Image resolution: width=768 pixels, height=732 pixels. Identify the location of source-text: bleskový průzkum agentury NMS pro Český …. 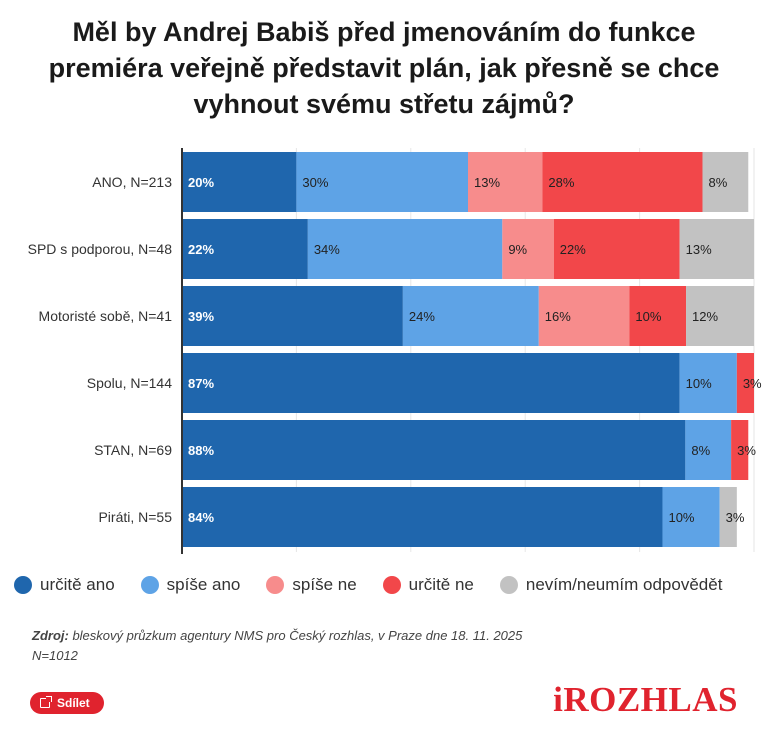
(295, 635).